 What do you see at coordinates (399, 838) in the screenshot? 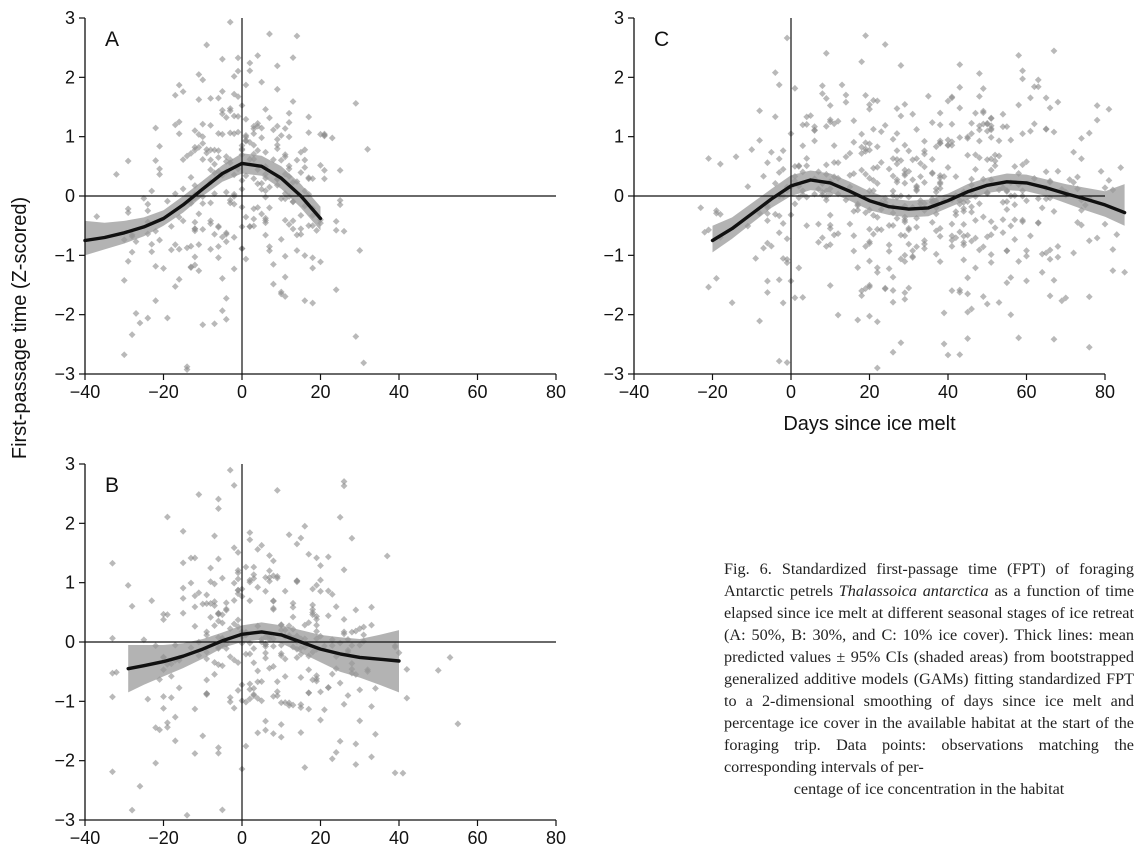
I see `x-tick-label: 40` at bounding box center [399, 838].